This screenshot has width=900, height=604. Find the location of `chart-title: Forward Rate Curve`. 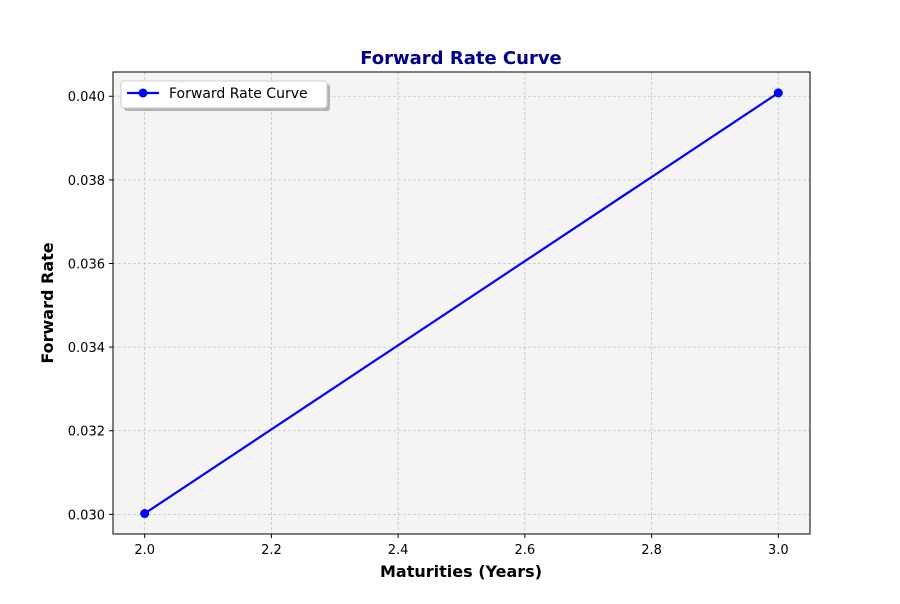

chart-title: Forward Rate Curve is located at coordinates (461, 58).